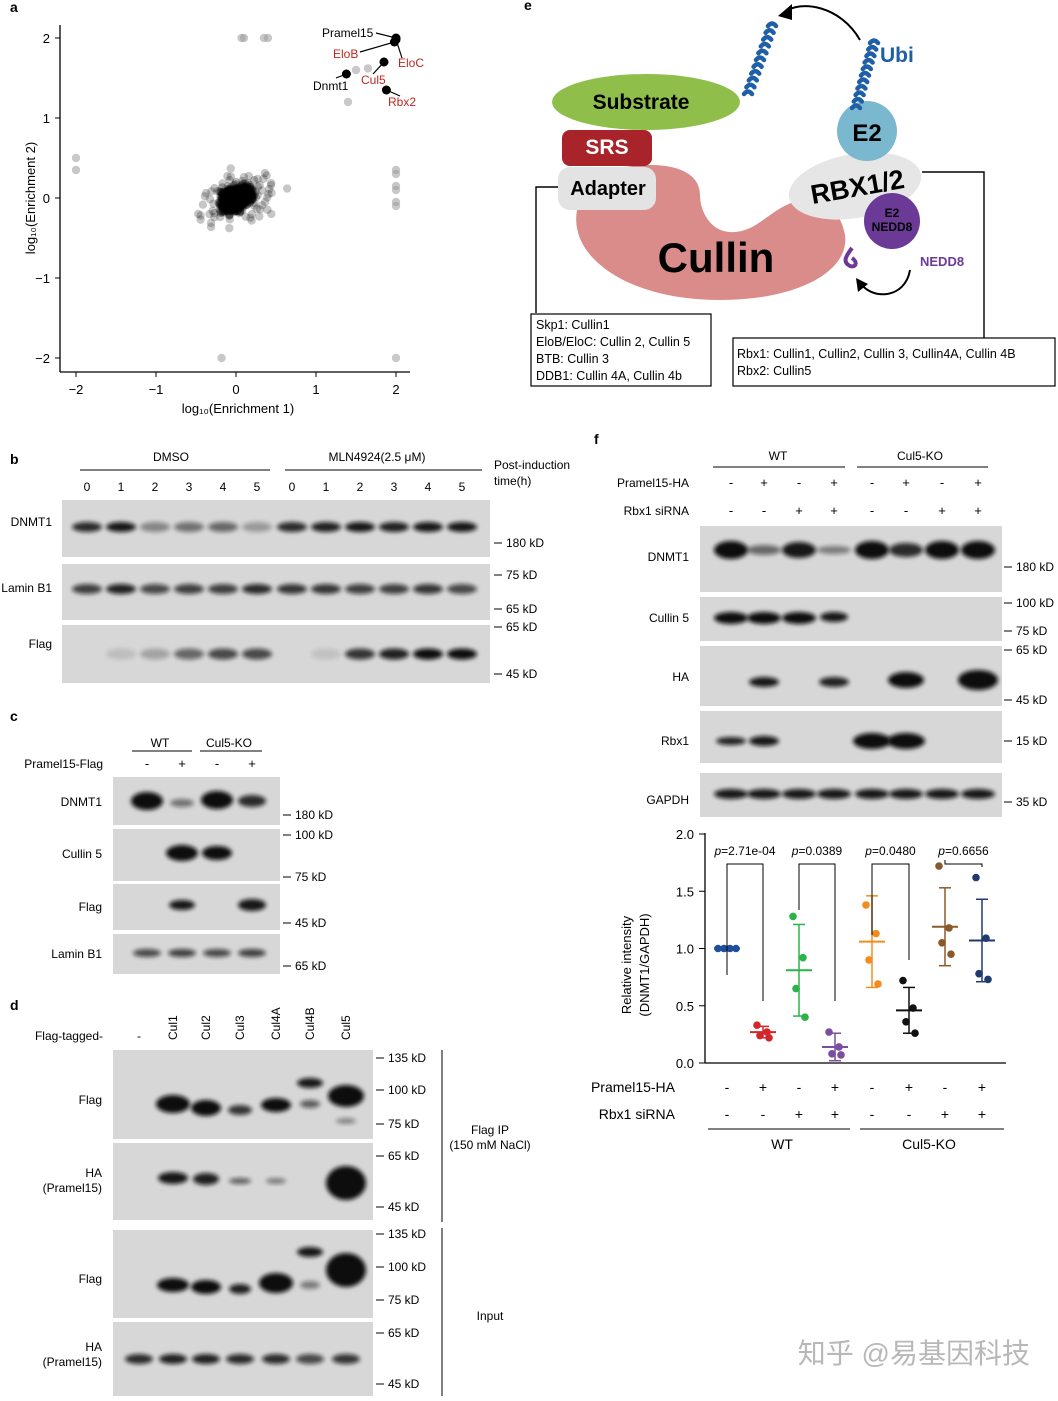 Image resolution: width=1058 pixels, height=1401 pixels. Describe the element at coordinates (870, 55) in the screenshot. I see `ubi-link` at that location.